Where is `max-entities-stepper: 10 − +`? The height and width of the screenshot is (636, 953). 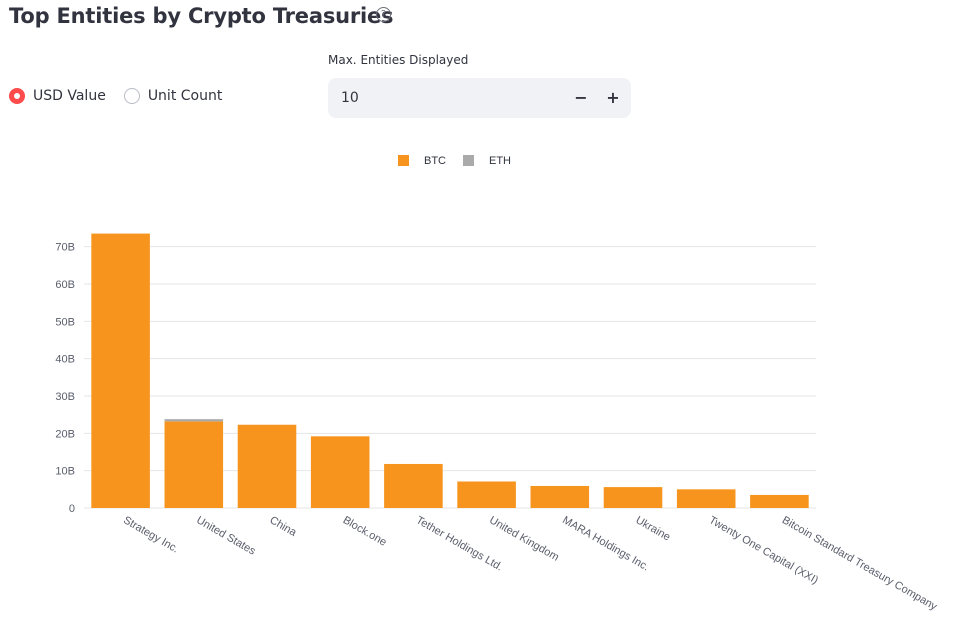 max-entities-stepper: 10 − + is located at coordinates (479, 98).